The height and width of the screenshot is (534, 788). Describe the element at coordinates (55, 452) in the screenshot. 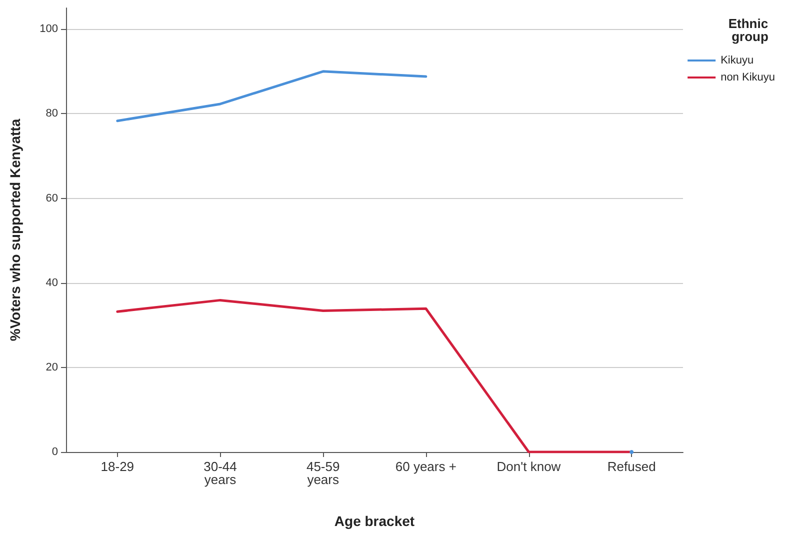

I see `y-tick-label: 0` at that location.